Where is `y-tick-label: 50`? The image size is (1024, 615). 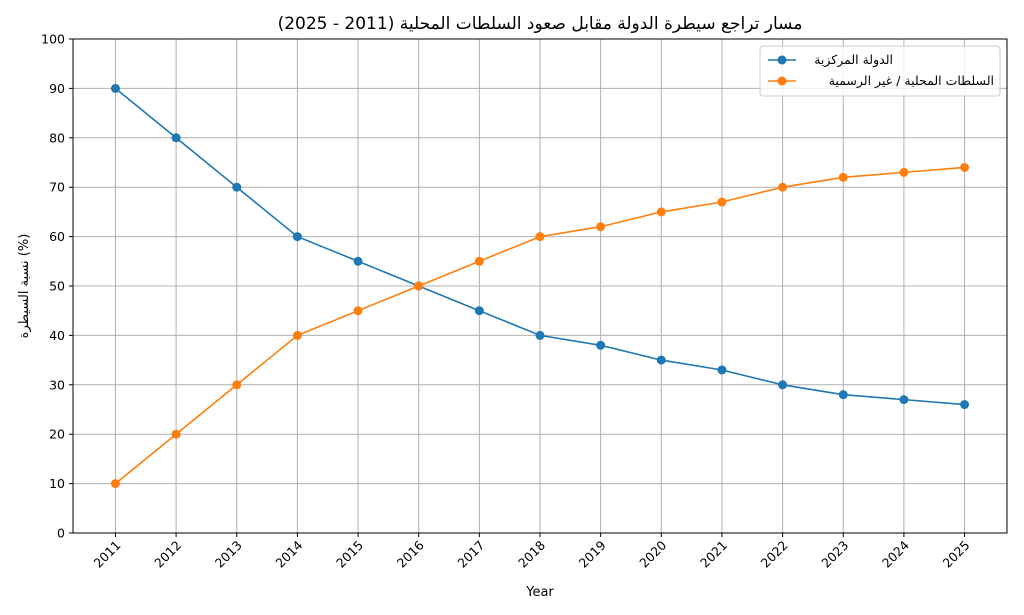 y-tick-label: 50 is located at coordinates (57, 286).